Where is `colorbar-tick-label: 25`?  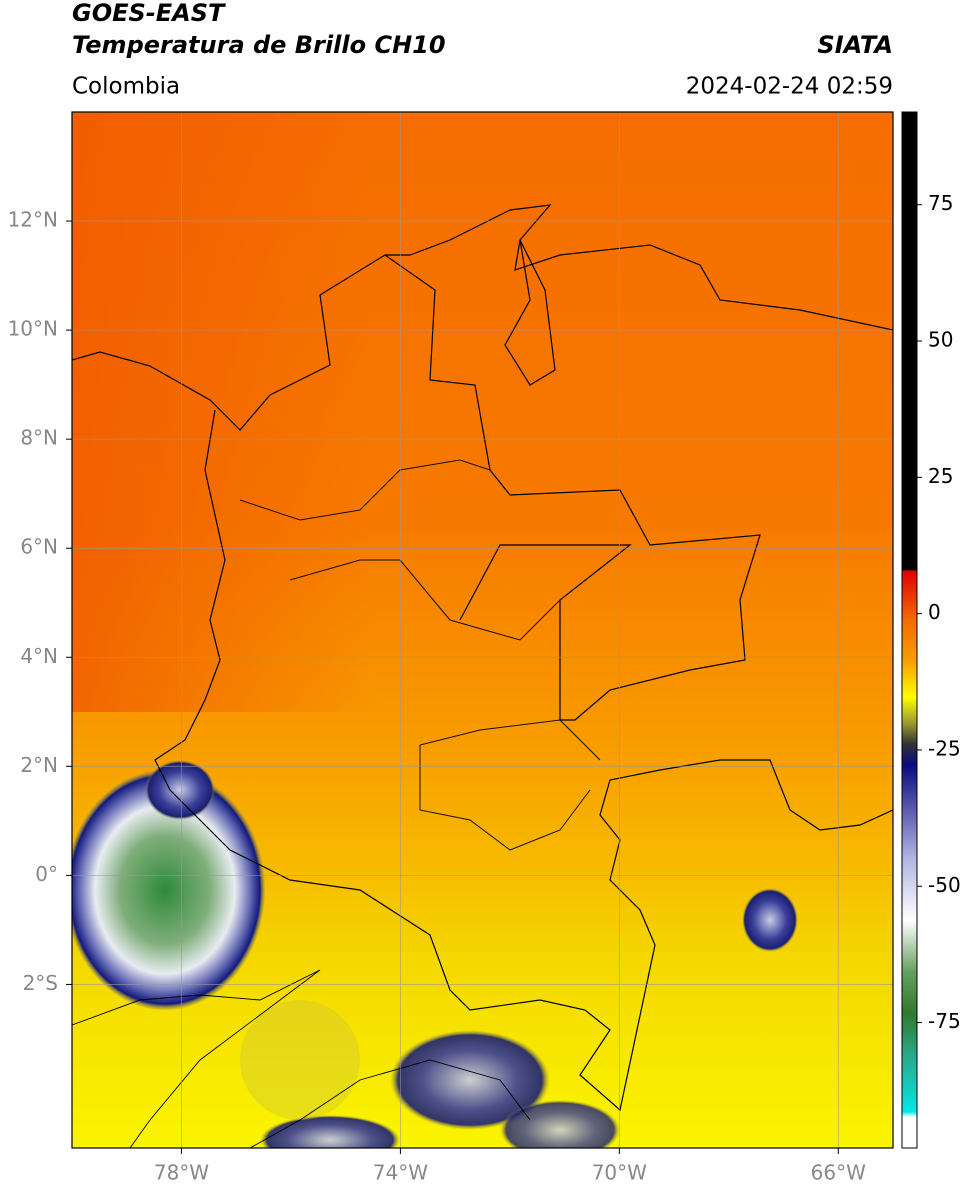
colorbar-tick-label: 25 is located at coordinates (940, 476).